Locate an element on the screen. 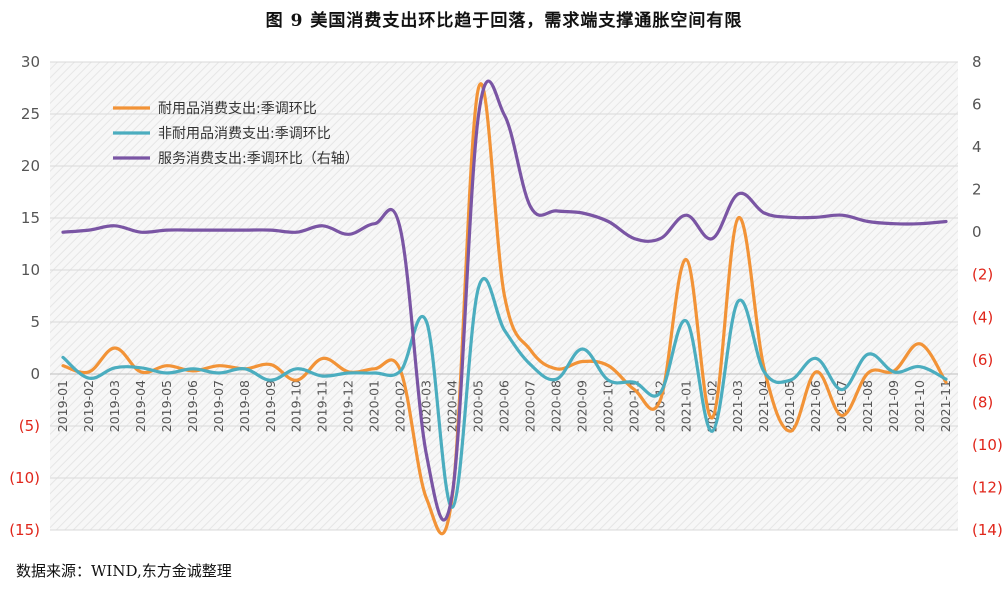 The image size is (1008, 590). x-tick-label: 2020-05 is located at coordinates (478, 406).